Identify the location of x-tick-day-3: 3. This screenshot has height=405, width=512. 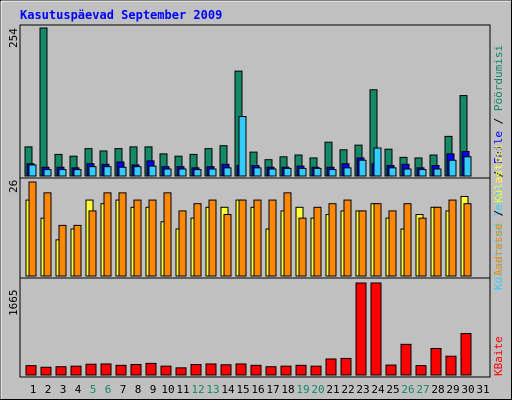
(63, 389).